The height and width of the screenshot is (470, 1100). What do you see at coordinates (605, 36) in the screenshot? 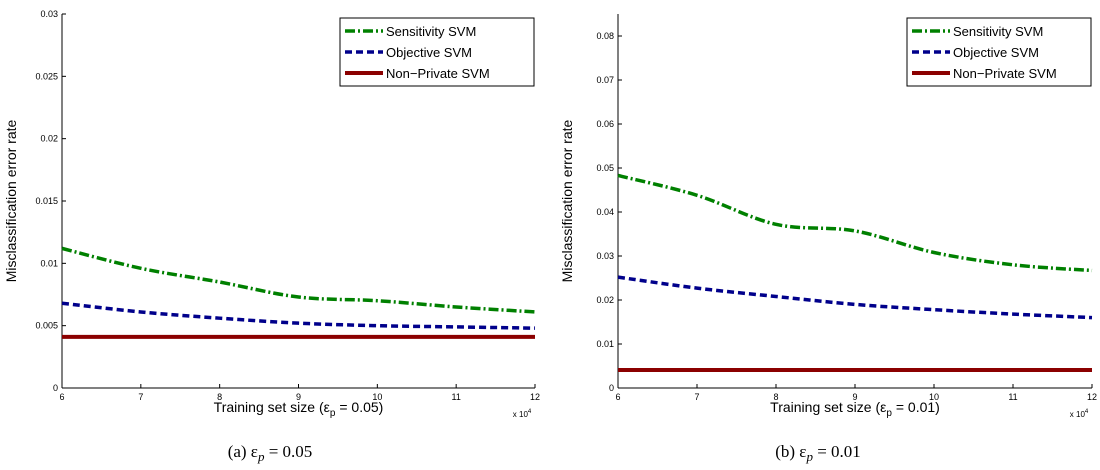
I see `y-tick-label: 0.08` at bounding box center [605, 36].